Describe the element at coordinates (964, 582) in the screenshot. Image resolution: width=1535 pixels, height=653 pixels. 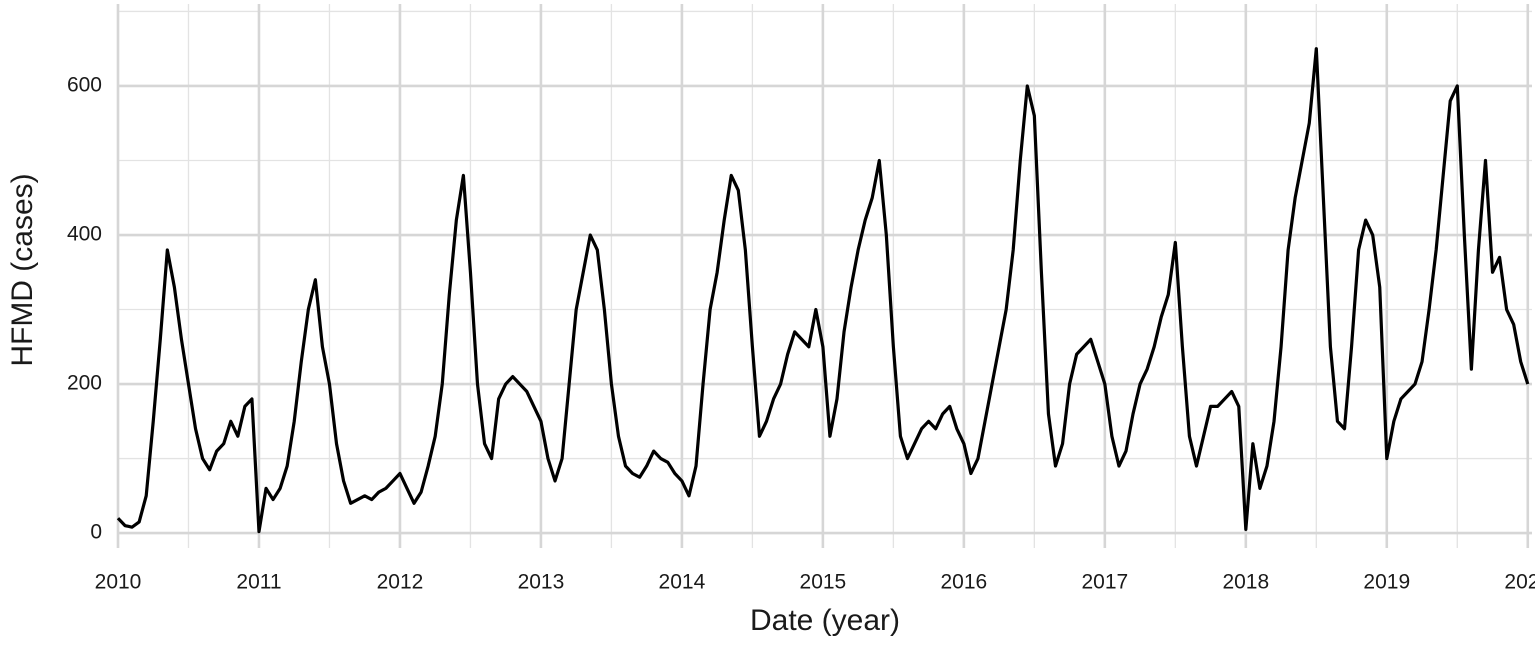
I see `x-tick-label: 2016` at that location.